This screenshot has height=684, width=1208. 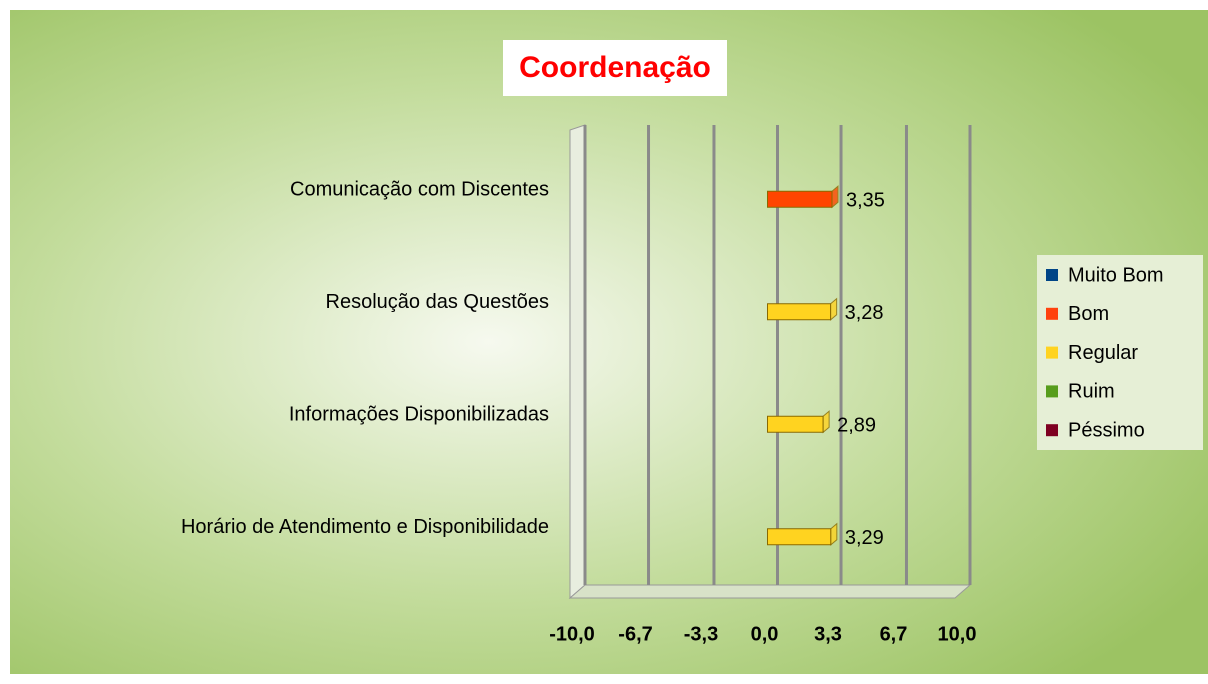 I want to click on x-tick-label: -3,3, so click(x=701, y=634).